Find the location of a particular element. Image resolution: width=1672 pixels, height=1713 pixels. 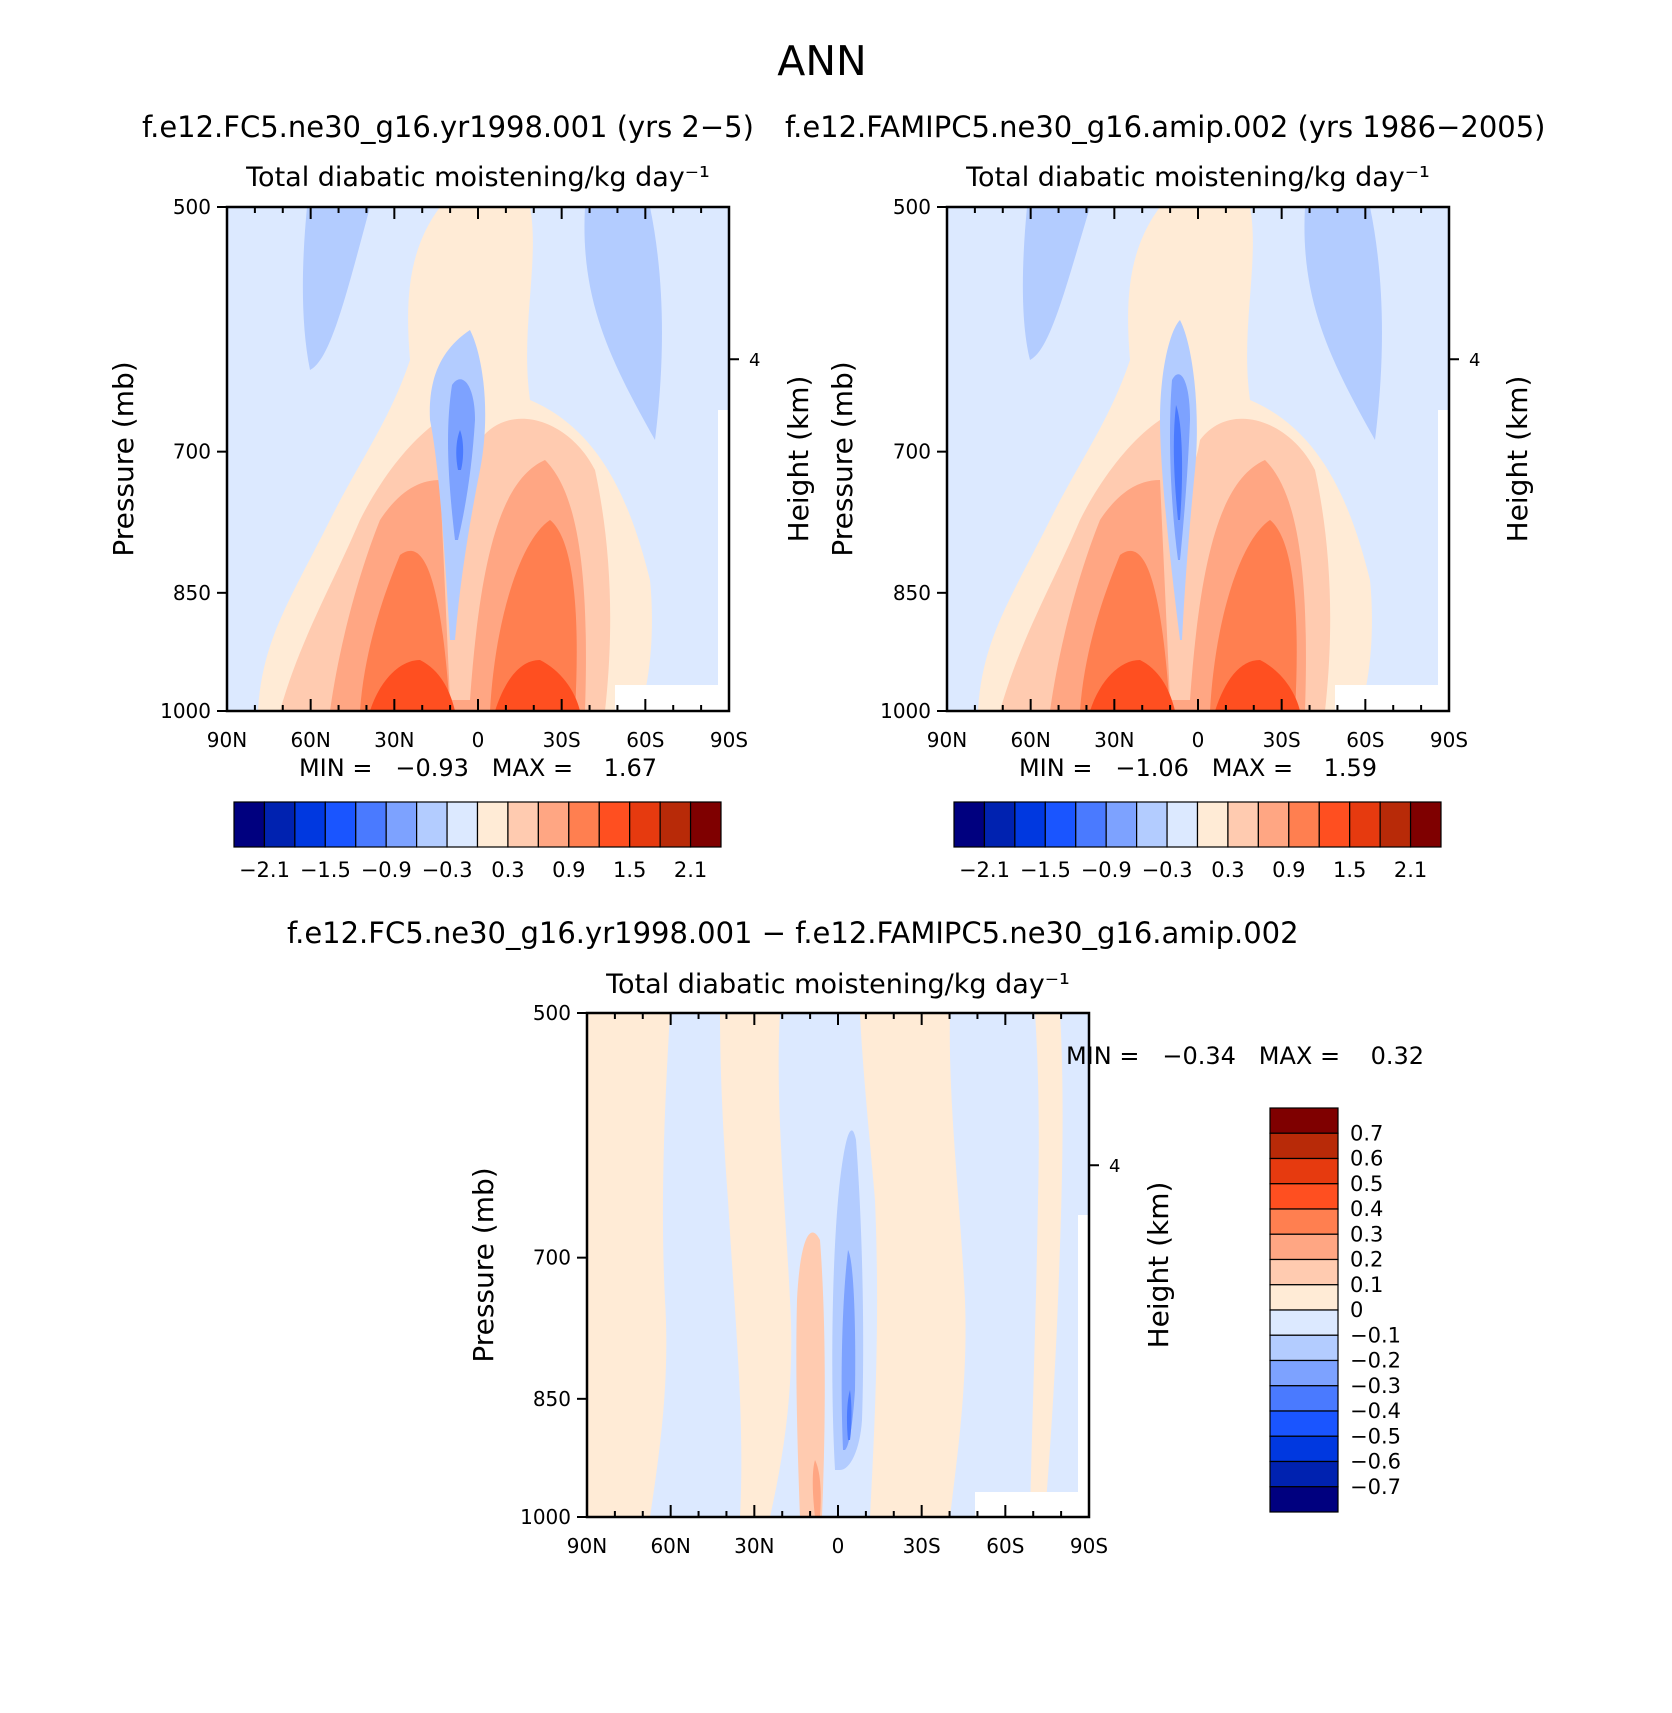

panel-b-axes: 90N 60N 30N 0 30S 60S 90S 500 700 850 1000 4 is located at coordinates (1180, 473).